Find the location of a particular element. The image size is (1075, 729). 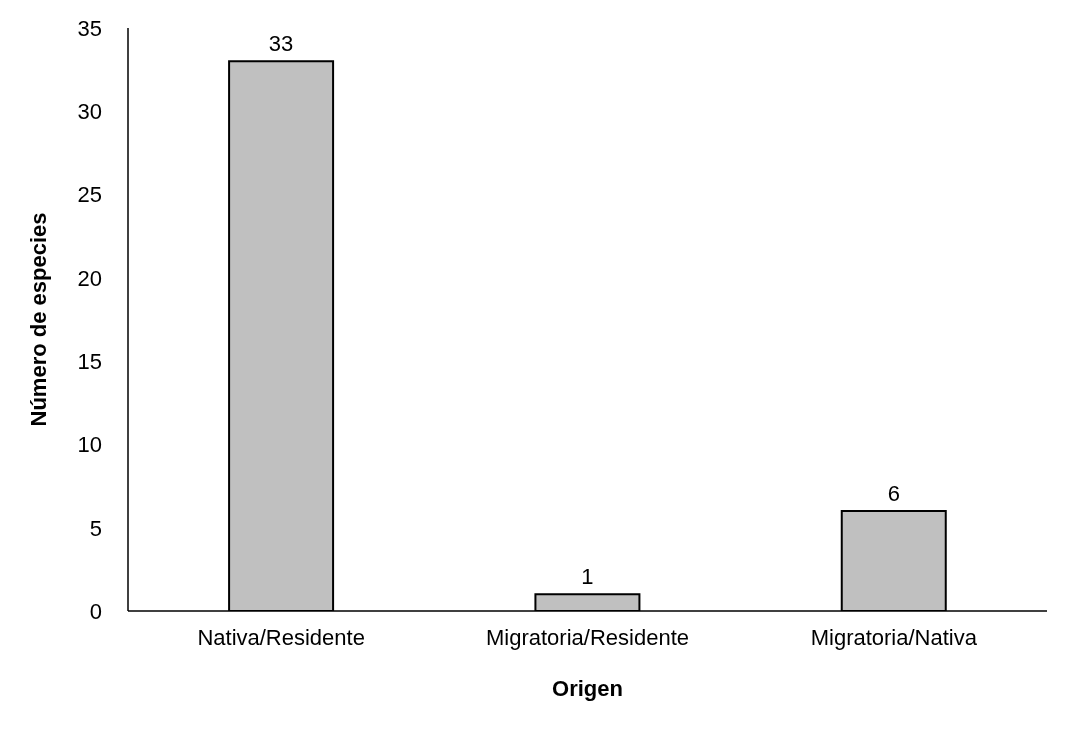

data-label: 33 is located at coordinates (281, 44).